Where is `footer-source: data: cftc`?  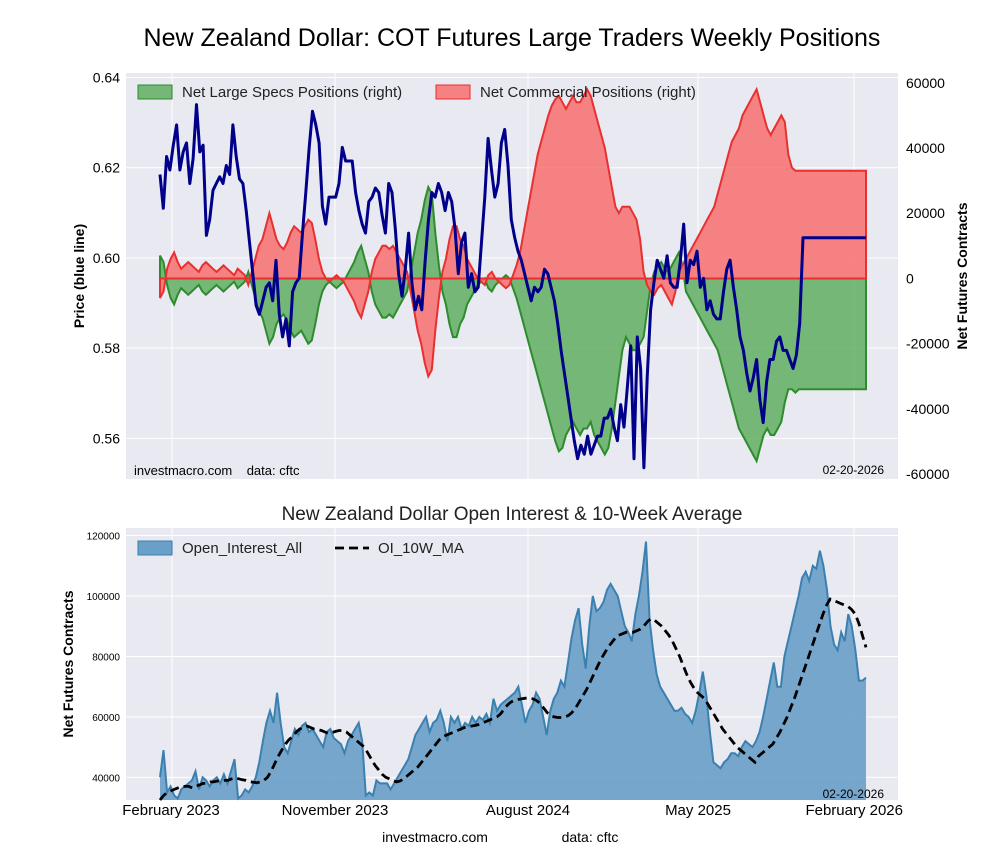 footer-source: data: cftc is located at coordinates (590, 837).